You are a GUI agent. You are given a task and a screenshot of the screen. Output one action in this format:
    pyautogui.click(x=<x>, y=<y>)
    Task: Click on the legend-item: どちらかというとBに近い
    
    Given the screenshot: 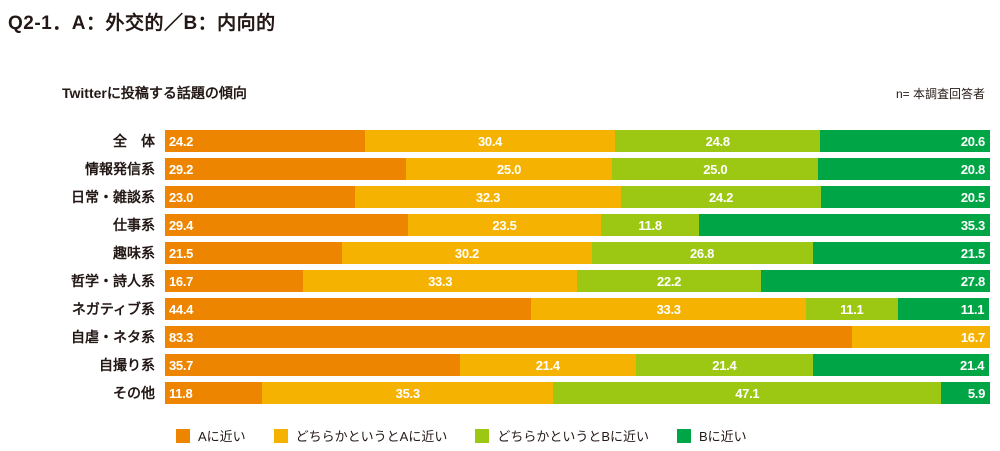 What is the action you would take?
    pyautogui.click(x=562, y=435)
    